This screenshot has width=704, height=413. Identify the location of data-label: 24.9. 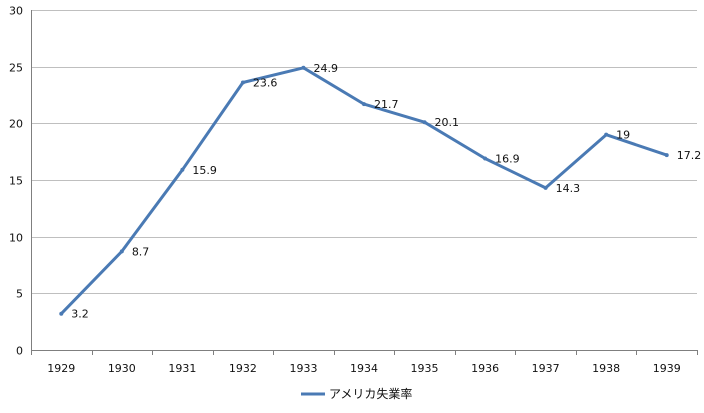
(325, 68).